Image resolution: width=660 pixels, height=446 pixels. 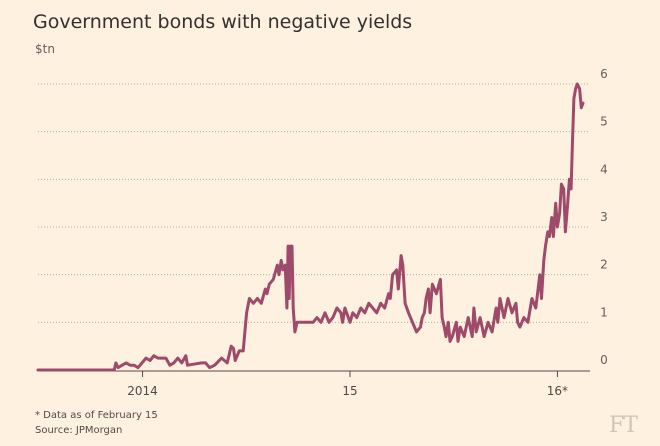 I want to click on x-tick-label: 16*, so click(x=557, y=391).